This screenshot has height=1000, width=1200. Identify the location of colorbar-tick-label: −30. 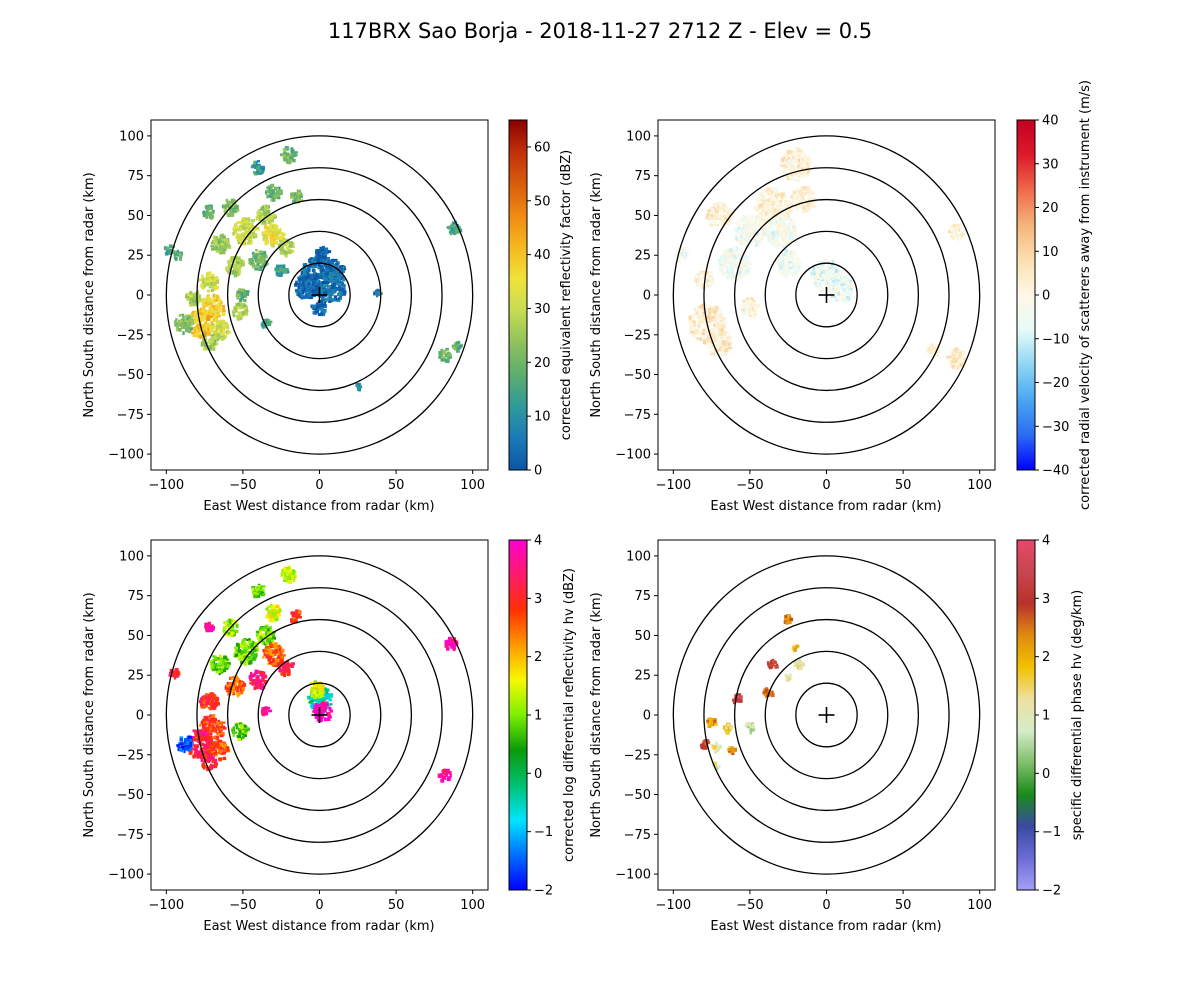
(1055, 427).